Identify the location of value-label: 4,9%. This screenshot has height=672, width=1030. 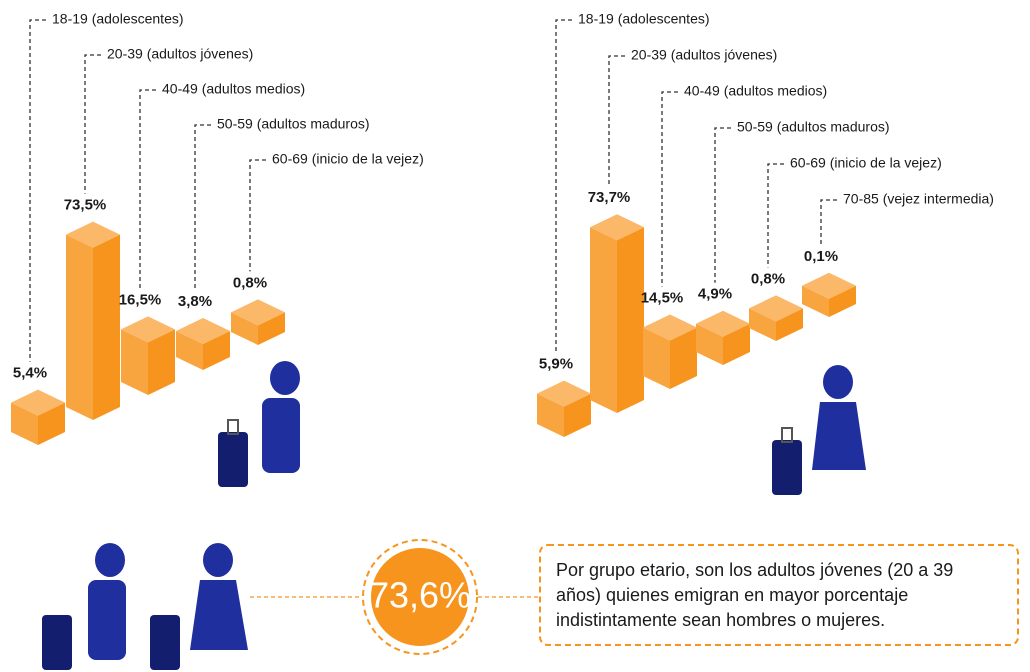
(715, 294).